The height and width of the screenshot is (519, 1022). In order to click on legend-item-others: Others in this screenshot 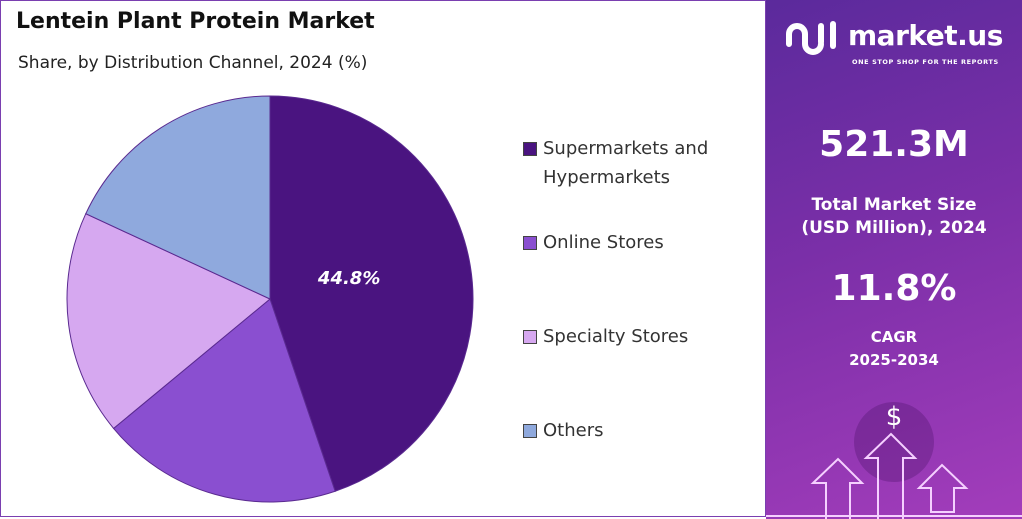, I will do `click(638, 430)`.